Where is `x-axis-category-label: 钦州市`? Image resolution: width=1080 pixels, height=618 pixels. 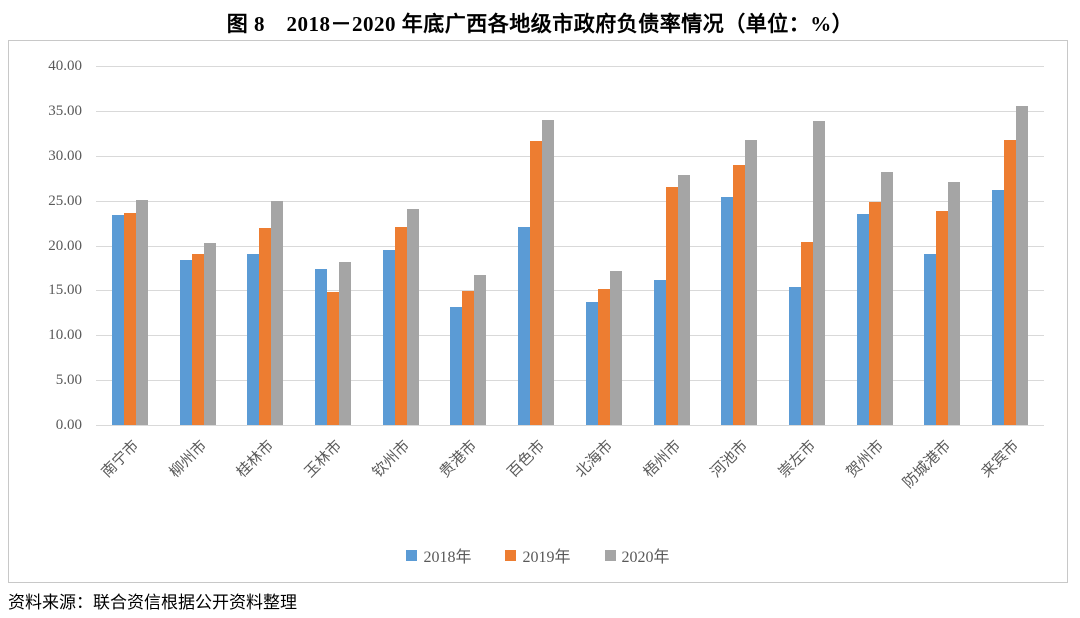
x-axis-category-label: 钦州市 is located at coordinates (391, 459).